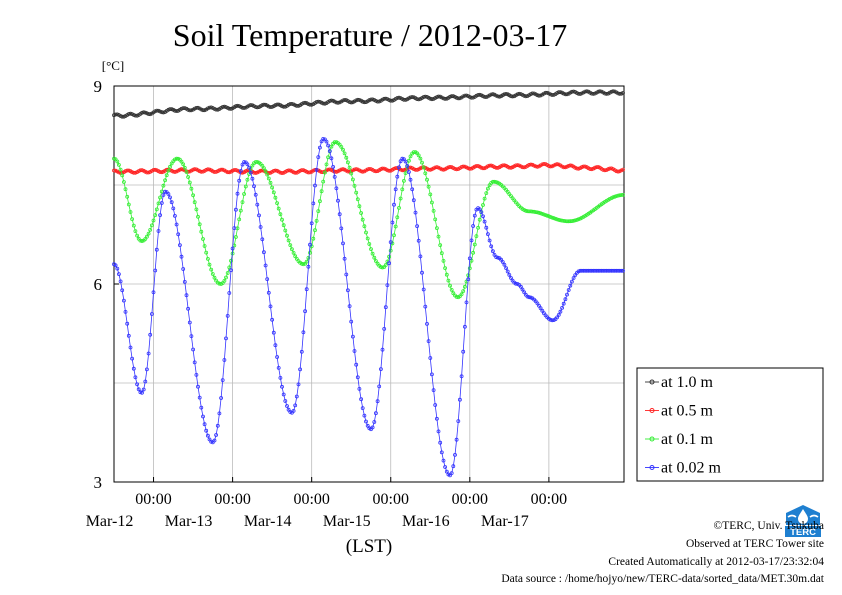 This screenshot has height=595, width=842. Describe the element at coordinates (98, 482) in the screenshot. I see `y-tick-label: 3` at that location.